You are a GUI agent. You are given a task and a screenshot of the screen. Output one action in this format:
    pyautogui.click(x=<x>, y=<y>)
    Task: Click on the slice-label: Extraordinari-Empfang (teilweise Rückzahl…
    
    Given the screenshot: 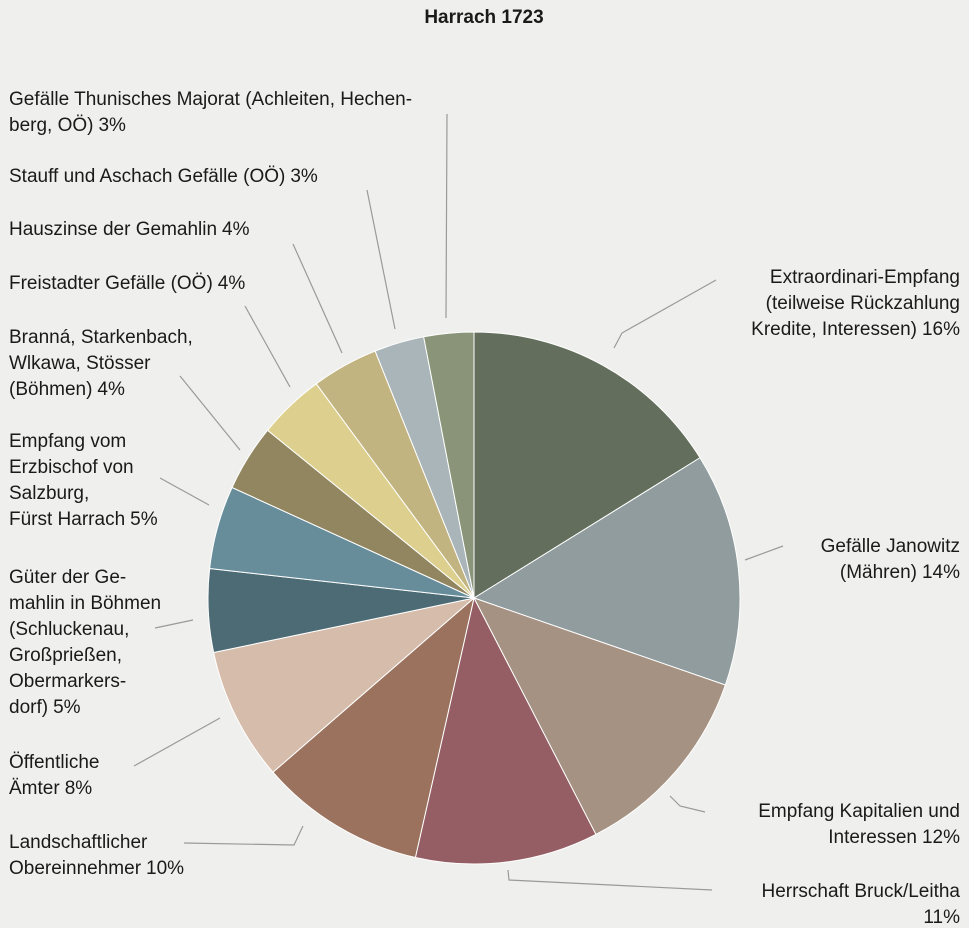 What is the action you would take?
    pyautogui.click(x=855, y=303)
    